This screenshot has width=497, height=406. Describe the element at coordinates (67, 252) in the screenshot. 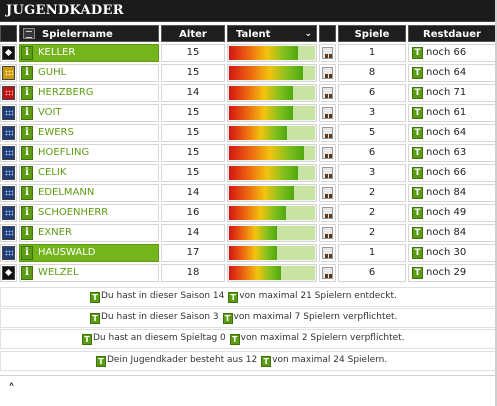

I see `player-name: HAUSWALD` at that location.